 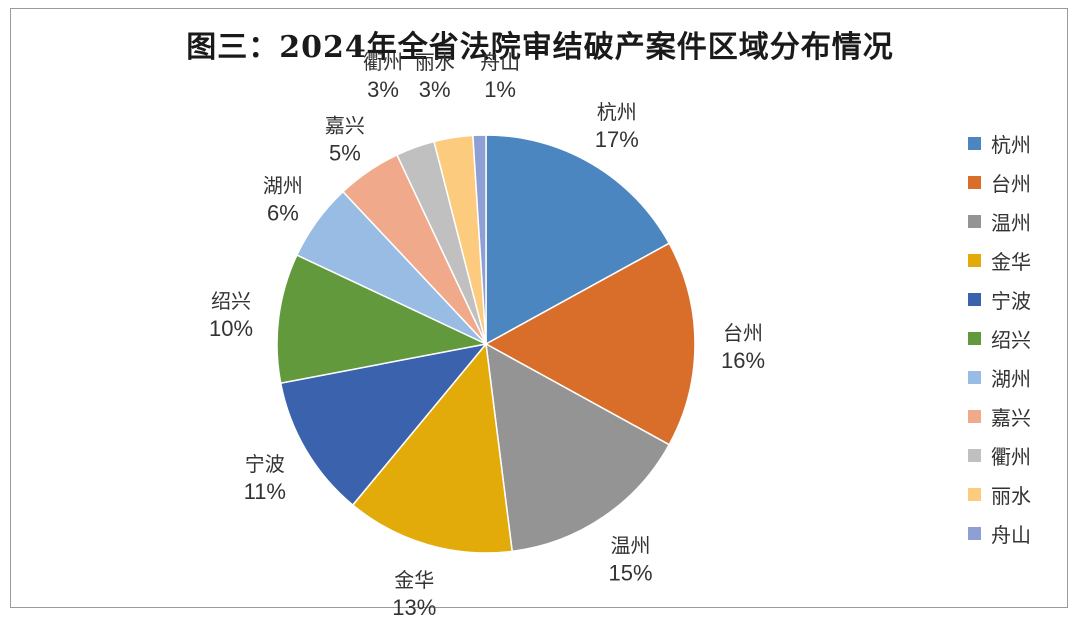 I want to click on legend-item-10: 舟山, so click(x=999, y=533).